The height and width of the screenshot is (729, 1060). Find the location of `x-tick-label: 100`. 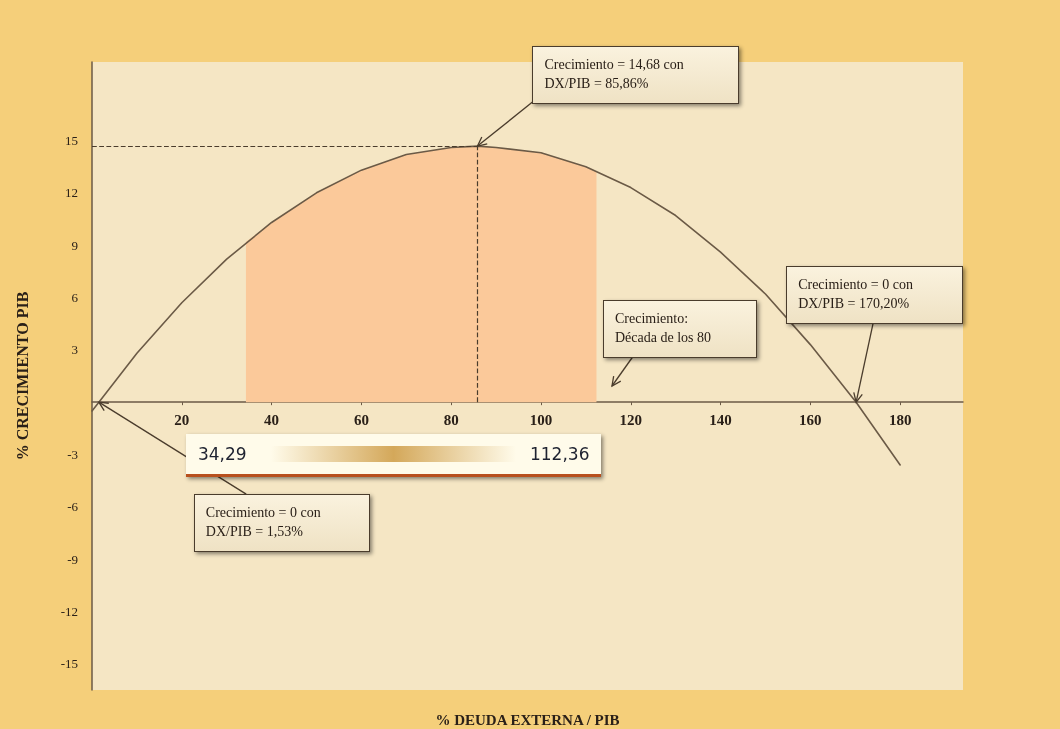

x-tick-label: 100 is located at coordinates (541, 419).